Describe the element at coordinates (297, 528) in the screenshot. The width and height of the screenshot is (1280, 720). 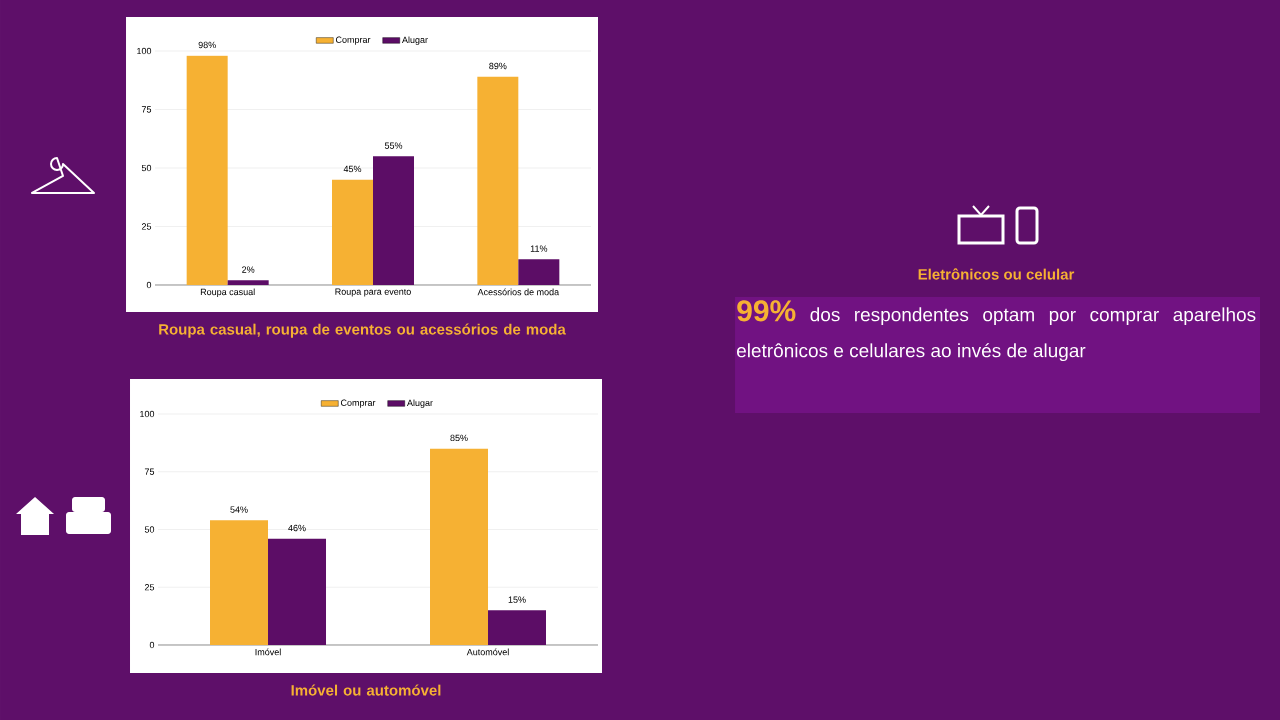
I see `data-label: 46%` at that location.